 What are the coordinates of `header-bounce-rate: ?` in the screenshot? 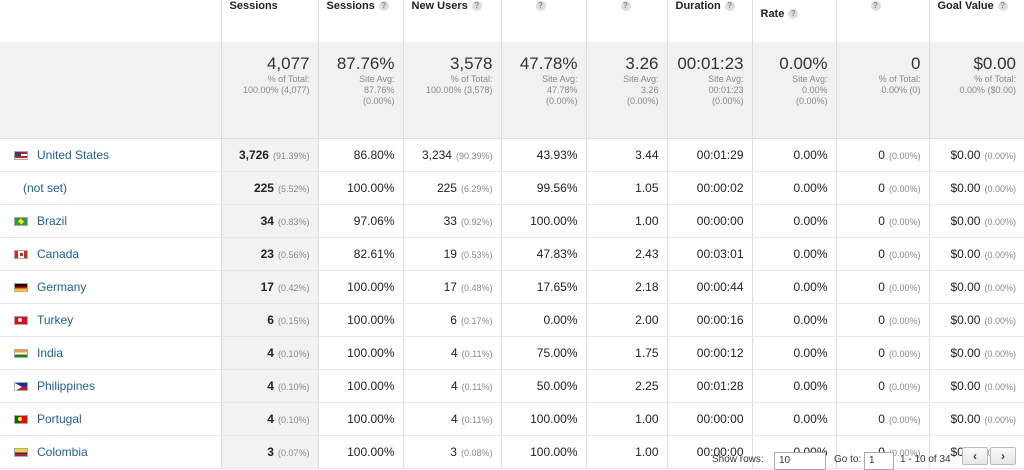 It's located at (543, 21).